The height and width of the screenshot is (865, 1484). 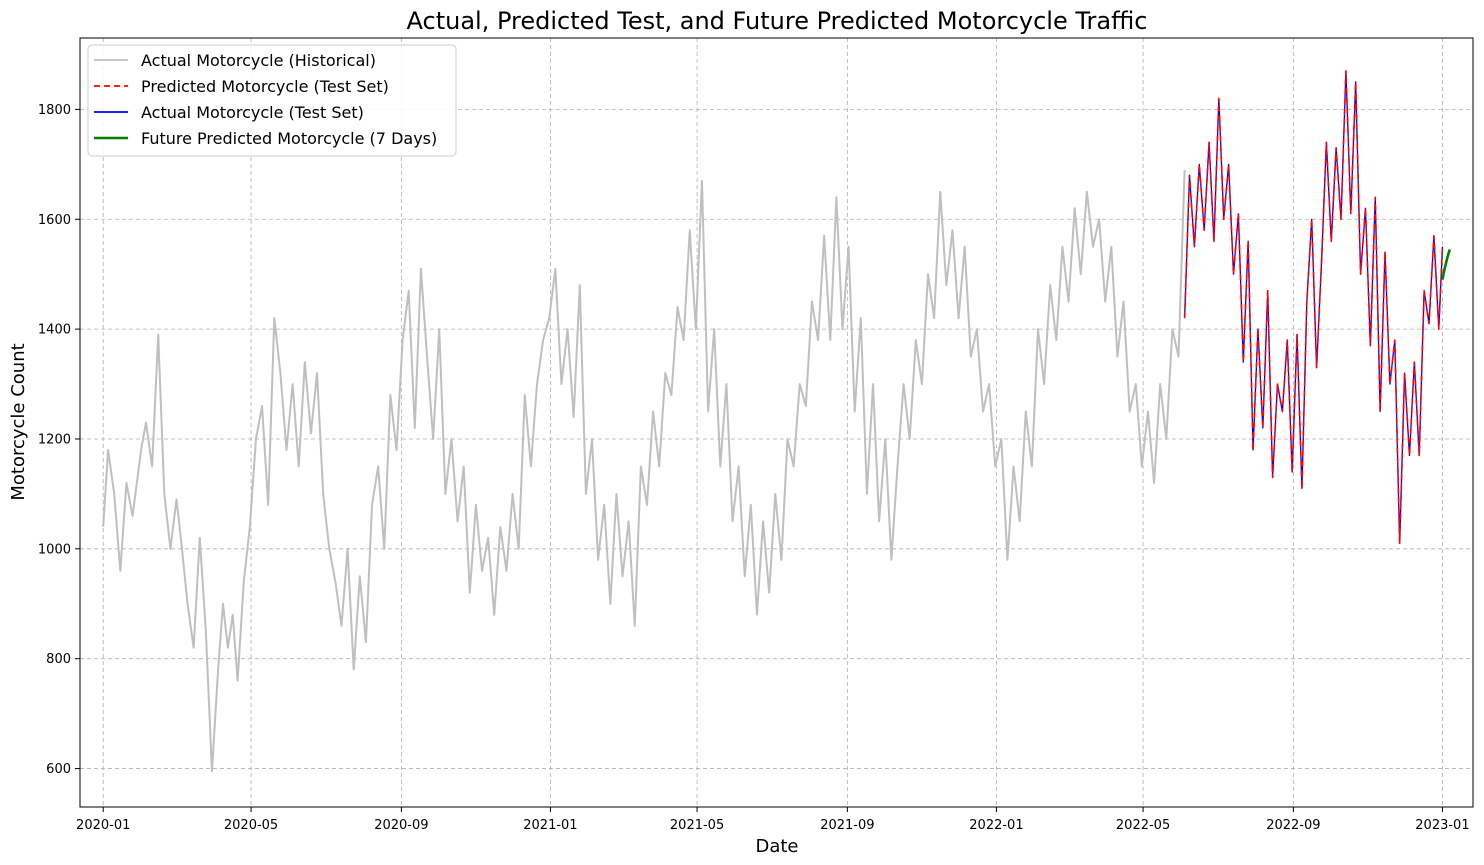 I want to click on legend-label-2: Predicted Motorcycle (Test Set), so click(x=265, y=86).